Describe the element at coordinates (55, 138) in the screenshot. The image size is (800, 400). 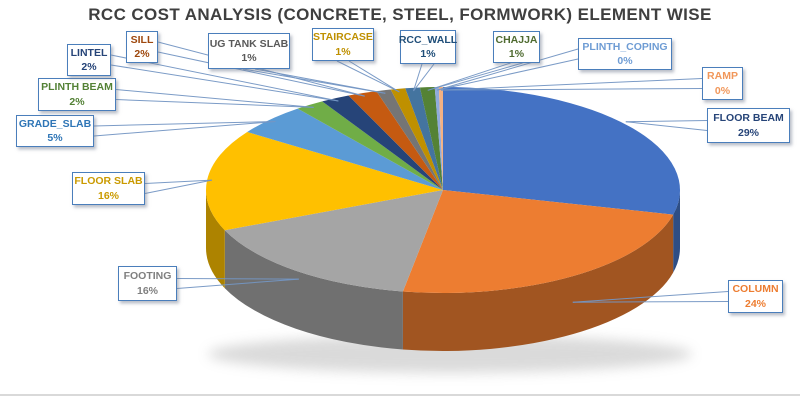
I see `callout-percent-value: 5%` at that location.